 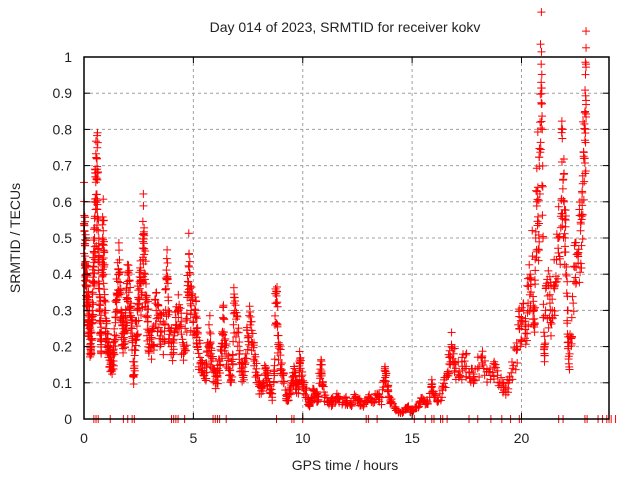 What do you see at coordinates (63, 129) in the screenshot?
I see `y-tick-label: 0.8` at bounding box center [63, 129].